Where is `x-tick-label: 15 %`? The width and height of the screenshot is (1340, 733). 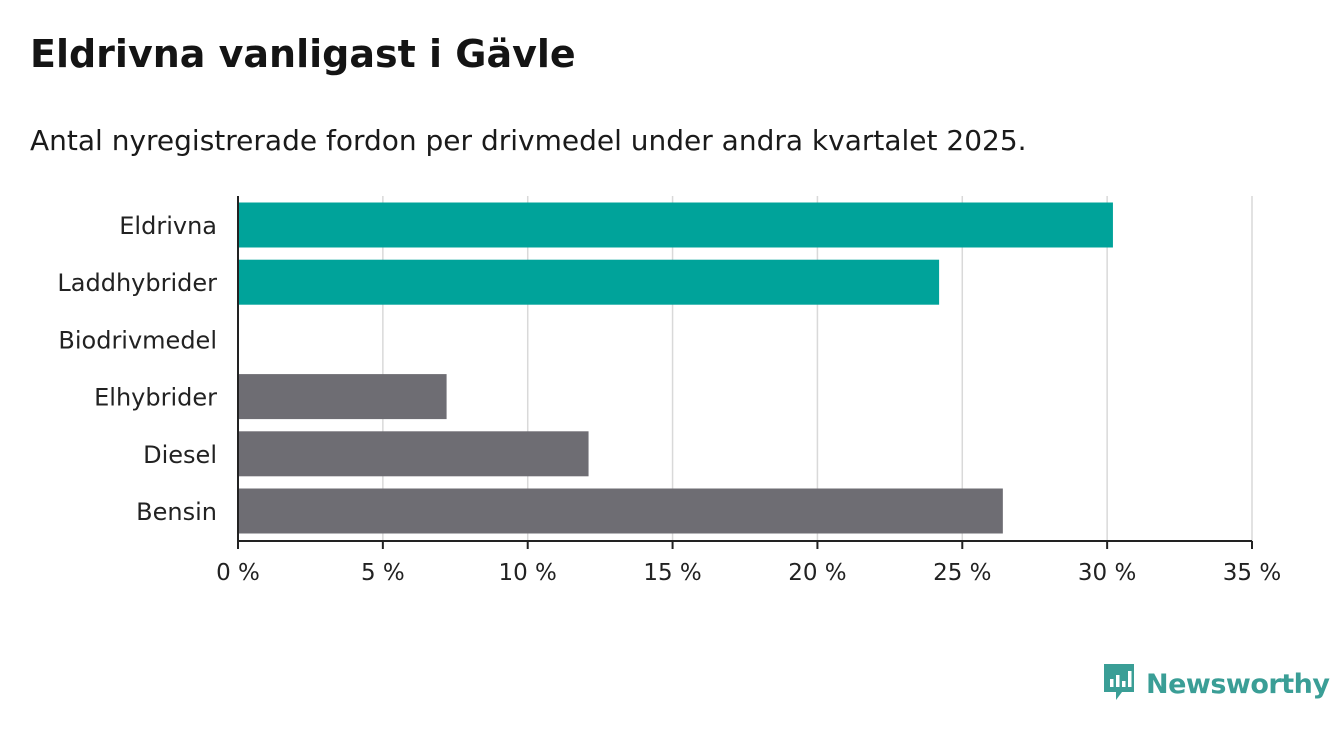
x-tick-label: 15 % is located at coordinates (672, 573).